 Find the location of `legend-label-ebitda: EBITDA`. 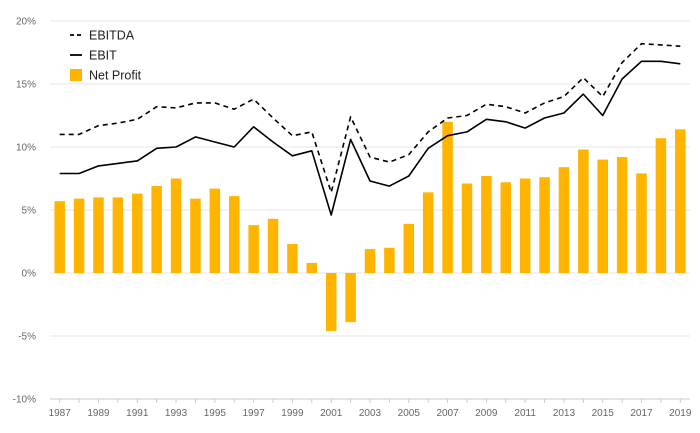

legend-label-ebitda: EBITDA is located at coordinates (112, 36).